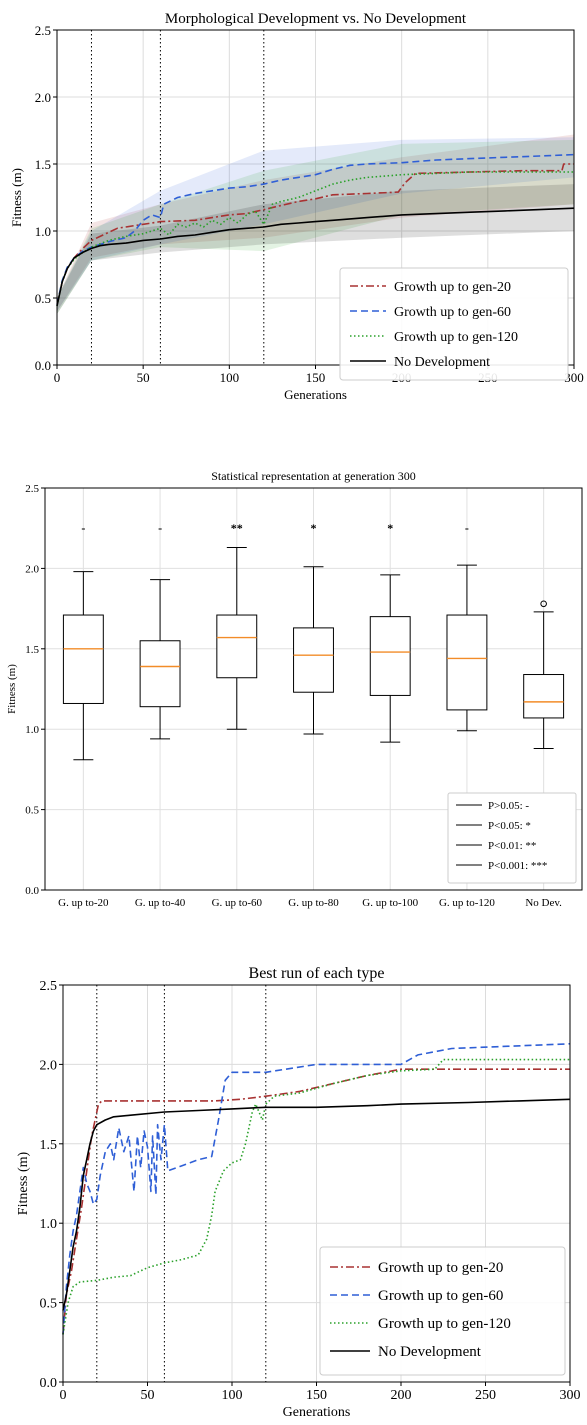 Image resolution: width=587 pixels, height=1425 pixels. I want to click on category-label: No Dev., so click(543, 903).